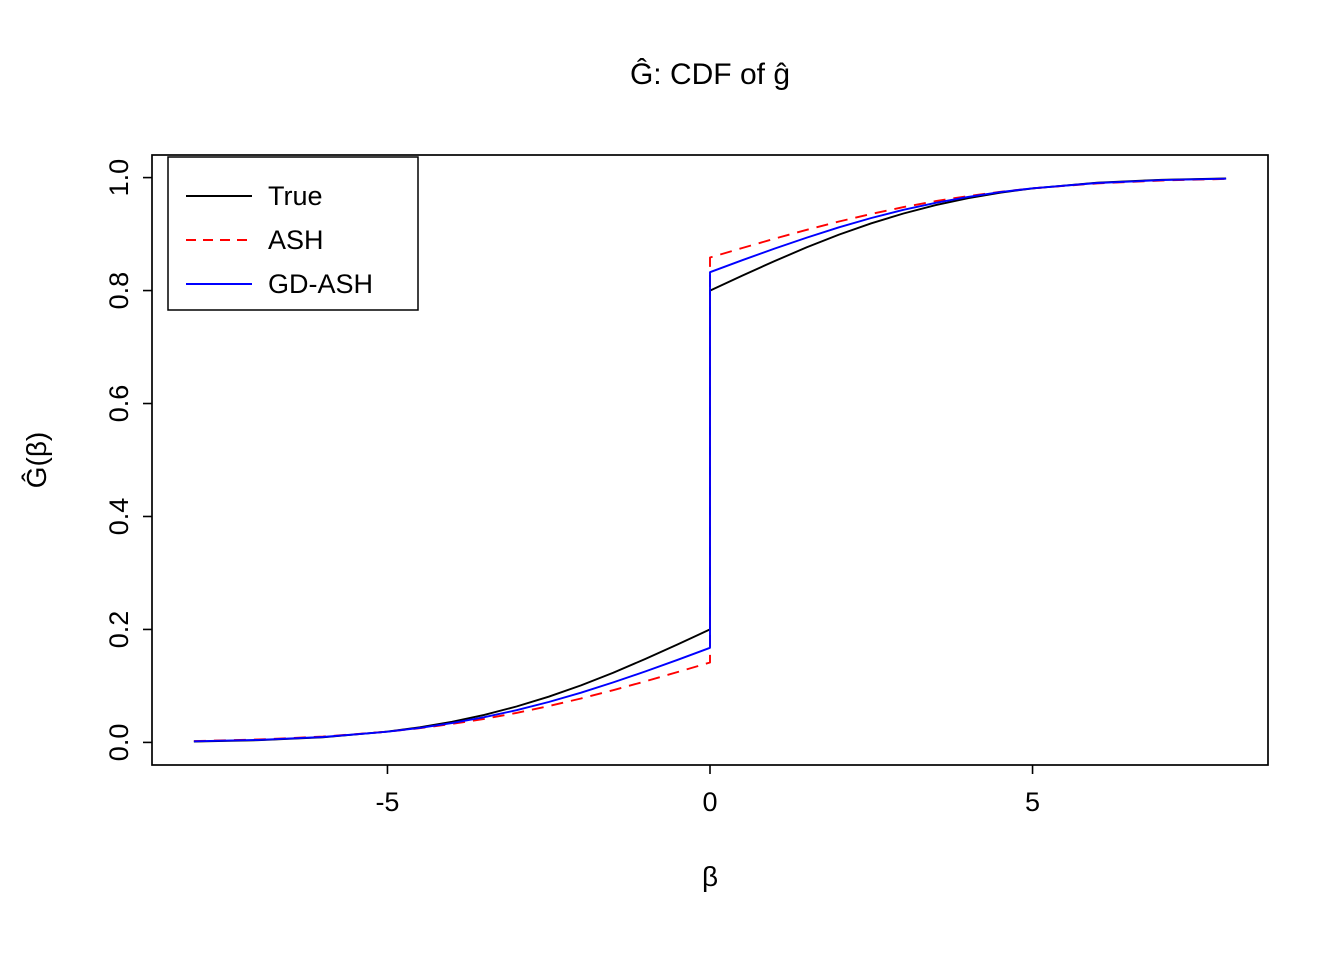  Describe the element at coordinates (119, 178) in the screenshot. I see `y-tick-label: 1.0` at that location.